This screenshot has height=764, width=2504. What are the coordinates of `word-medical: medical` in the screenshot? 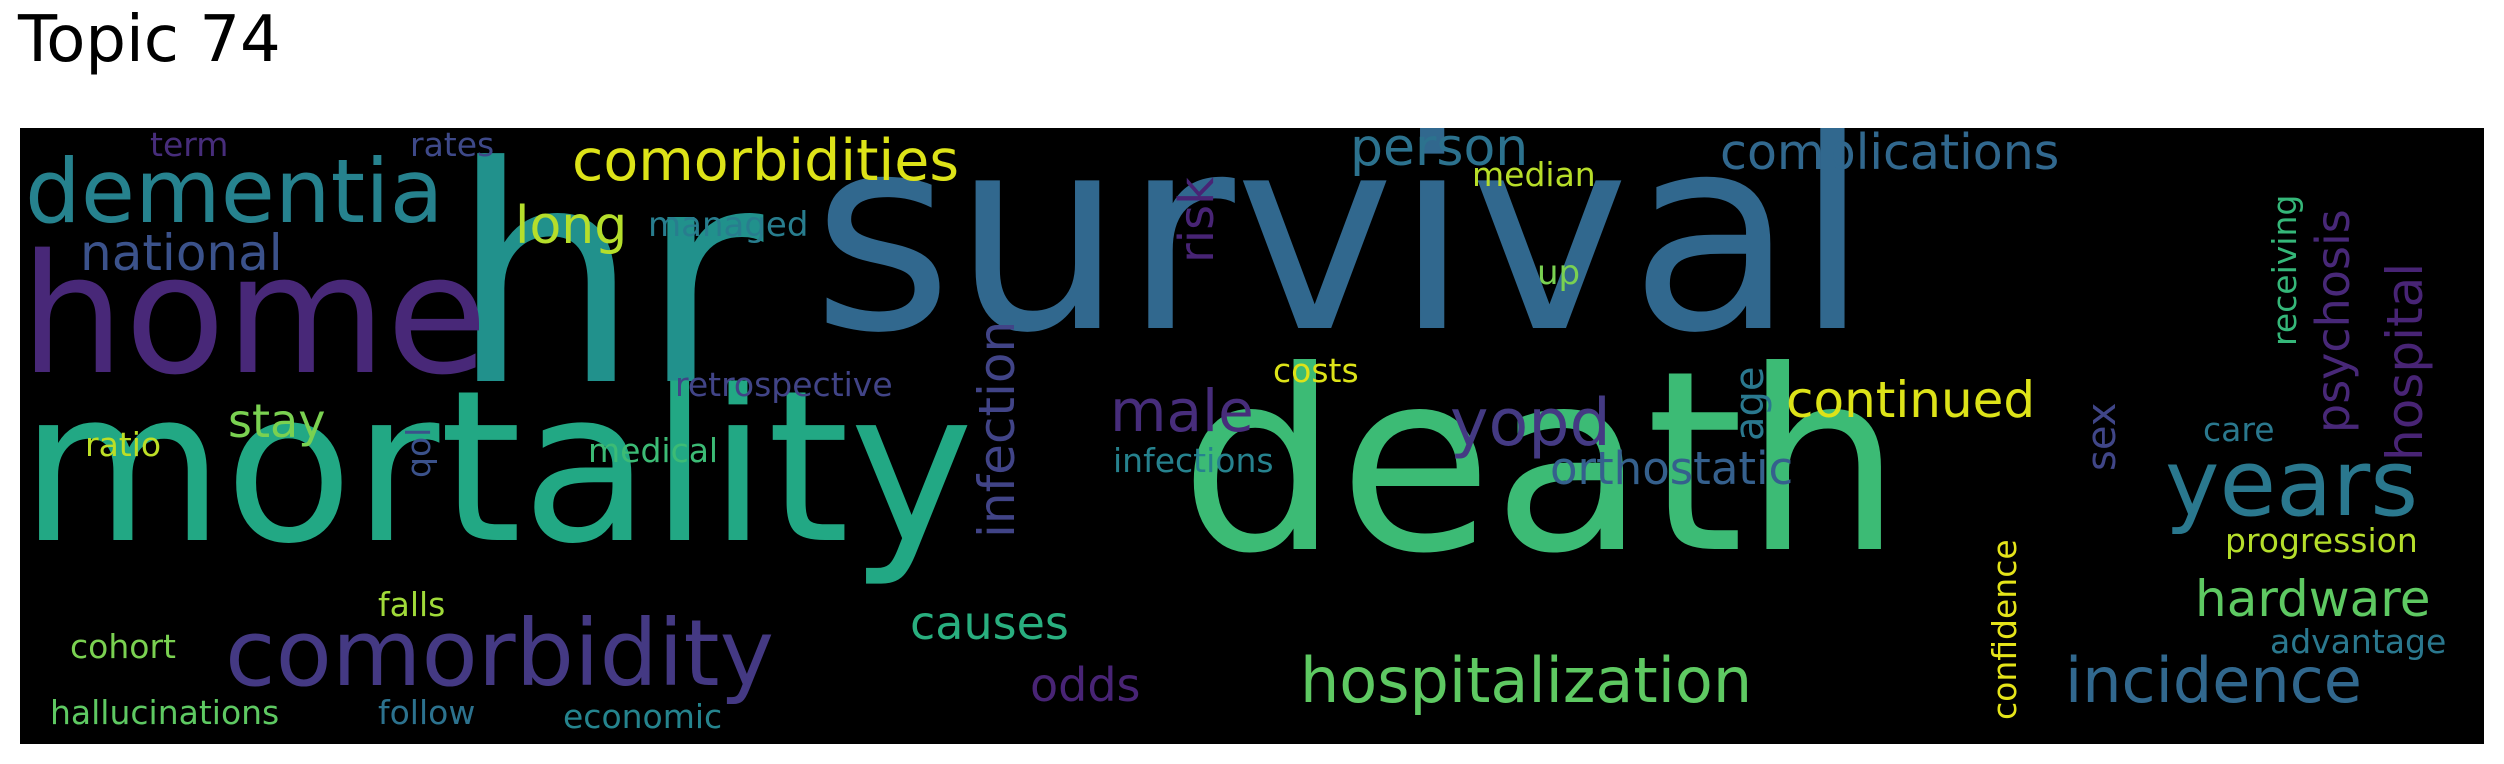 It's located at (653, 450).